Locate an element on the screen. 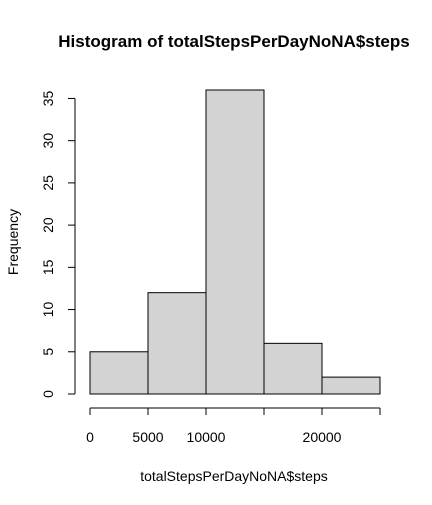 The width and height of the screenshot is (432, 505). x-tick-label-4: 20000 is located at coordinates (322, 437).